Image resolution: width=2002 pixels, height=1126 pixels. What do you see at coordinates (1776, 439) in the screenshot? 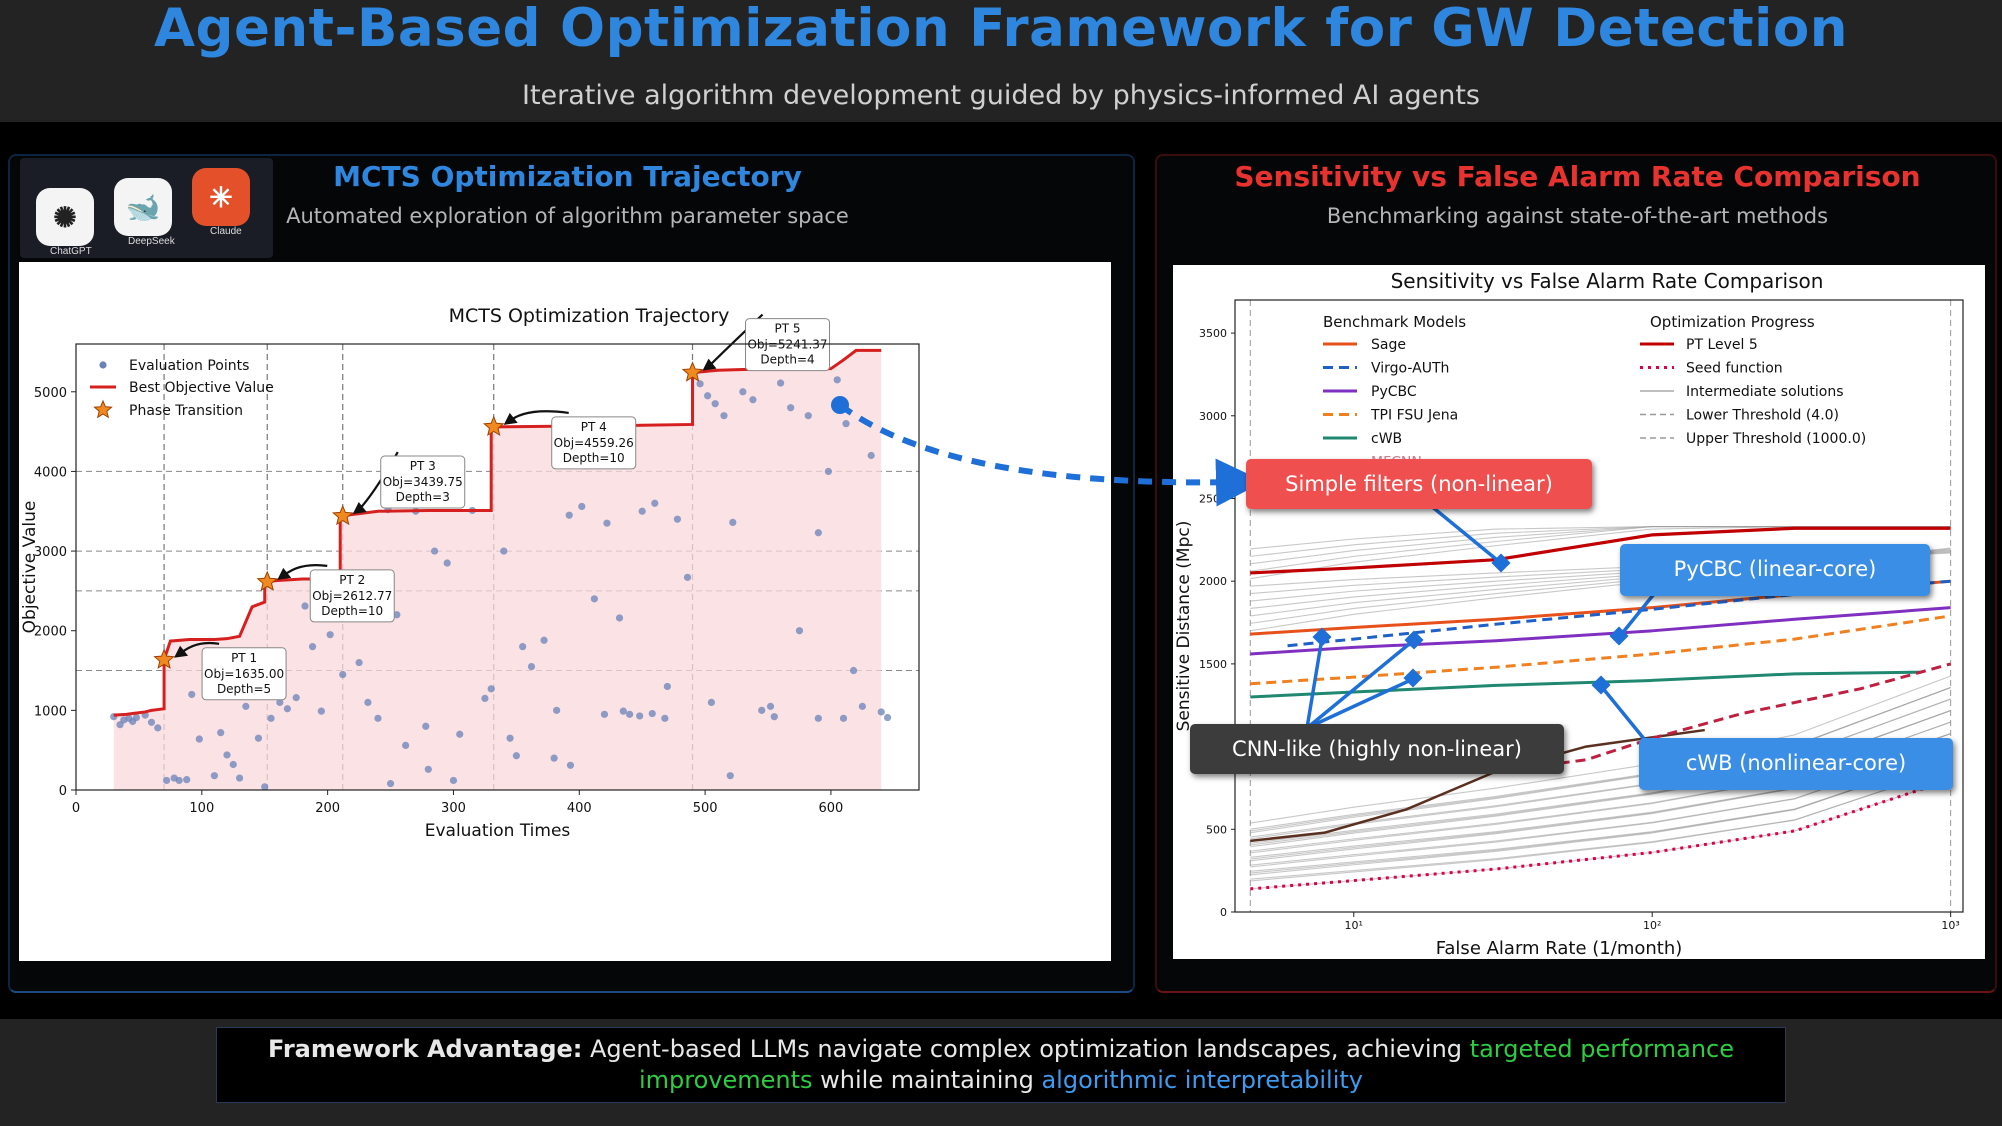
I see `legend-label: Upper Threshold (1000.0)` at bounding box center [1776, 439].